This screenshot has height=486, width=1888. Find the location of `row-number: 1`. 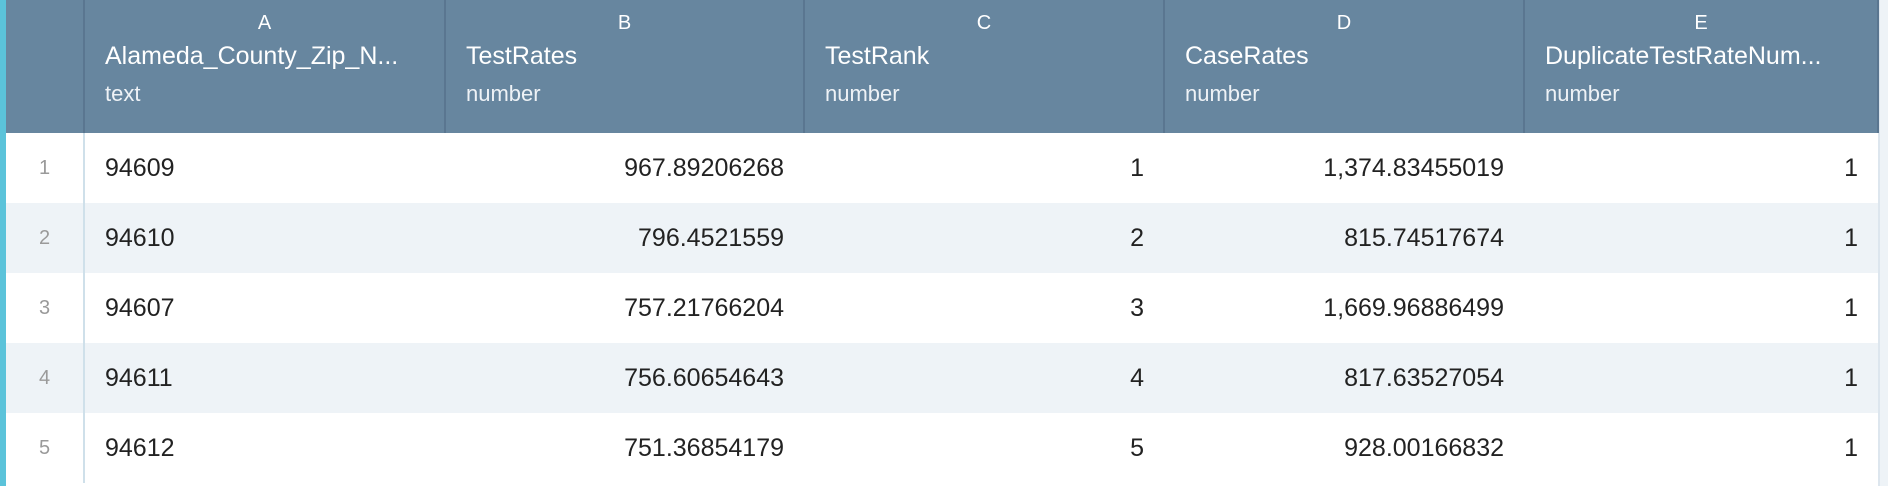

row-number: 1 is located at coordinates (45, 168).